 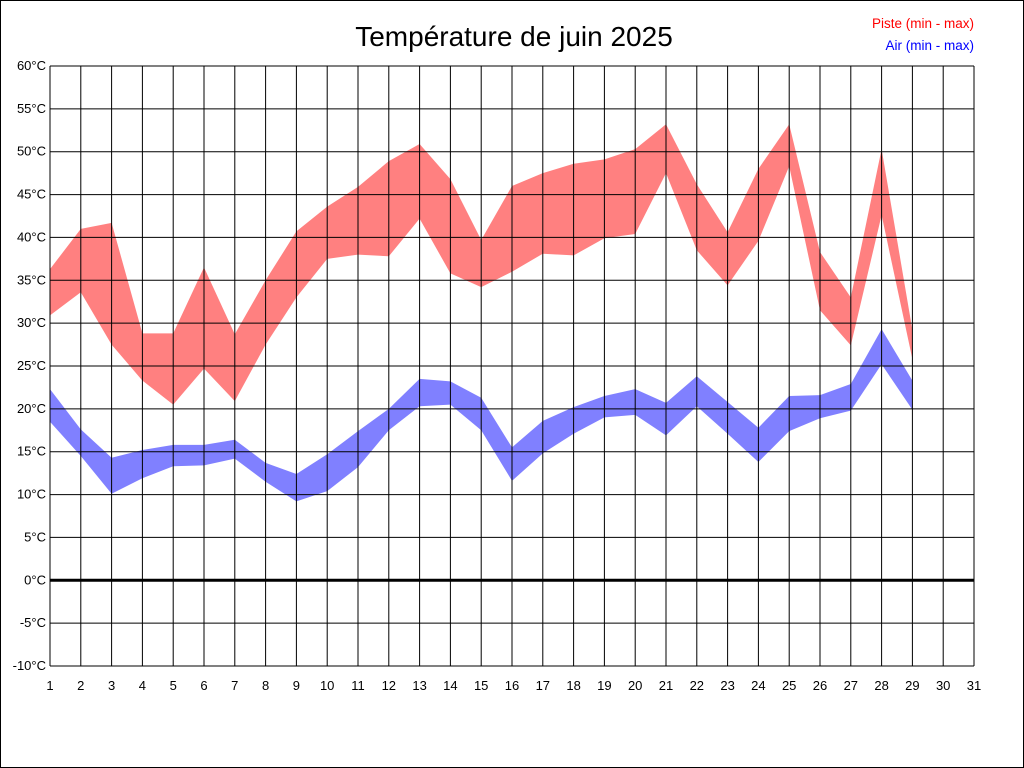 I want to click on y-tick-label: 0°C, so click(x=35, y=579).